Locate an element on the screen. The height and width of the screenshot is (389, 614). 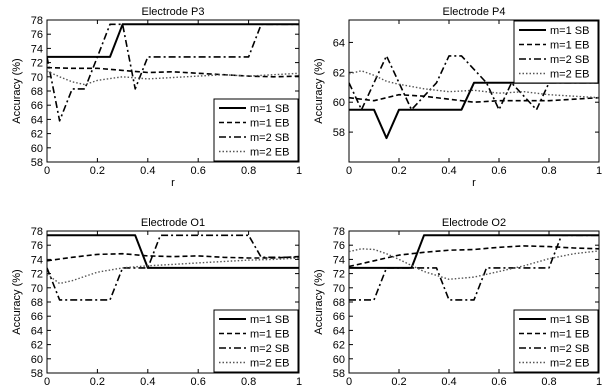
chart-2-xtick-label: 0.2 is located at coordinates (398, 171).